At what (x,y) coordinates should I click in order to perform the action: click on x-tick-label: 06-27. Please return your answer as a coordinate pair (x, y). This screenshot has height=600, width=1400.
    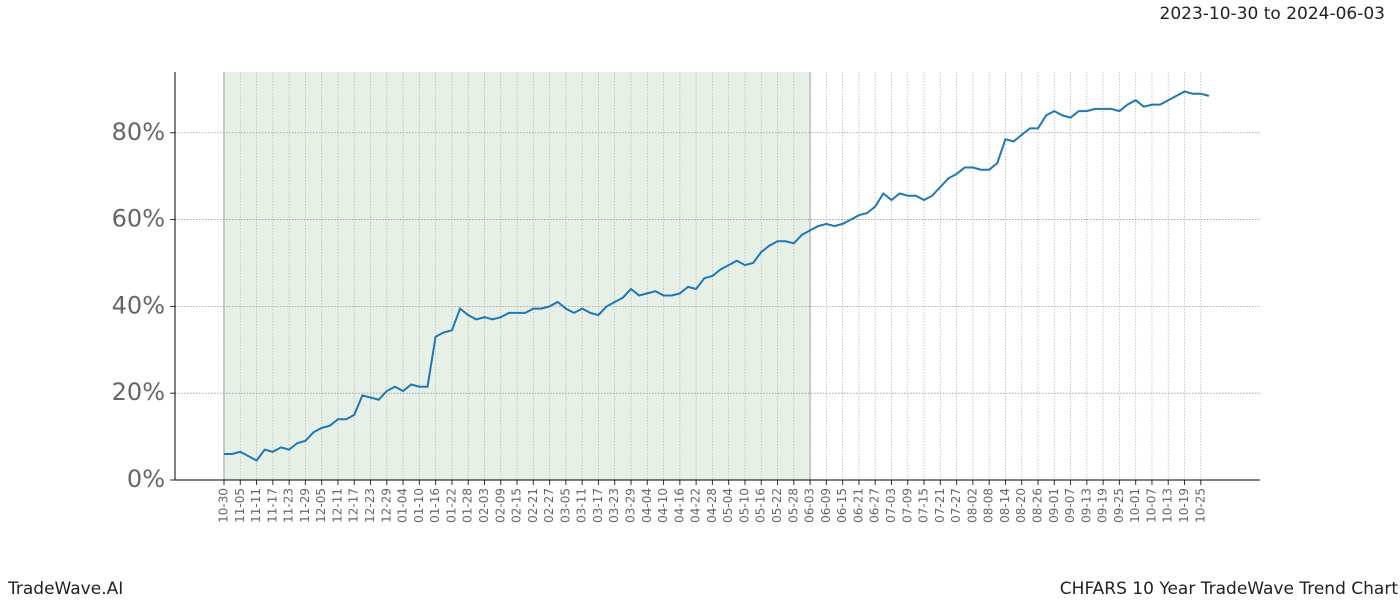
    Looking at the image, I should click on (875, 505).